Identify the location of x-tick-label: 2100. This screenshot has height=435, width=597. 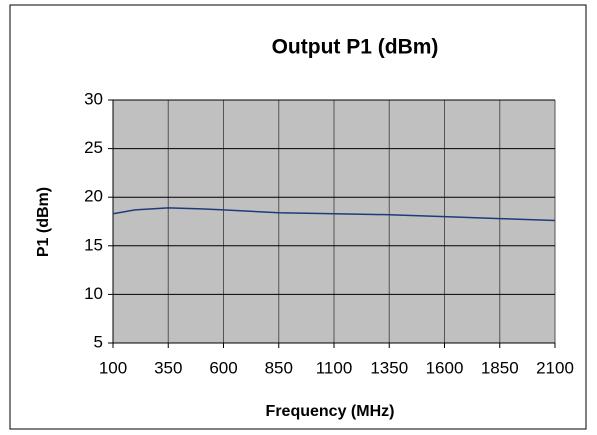
(555, 367).